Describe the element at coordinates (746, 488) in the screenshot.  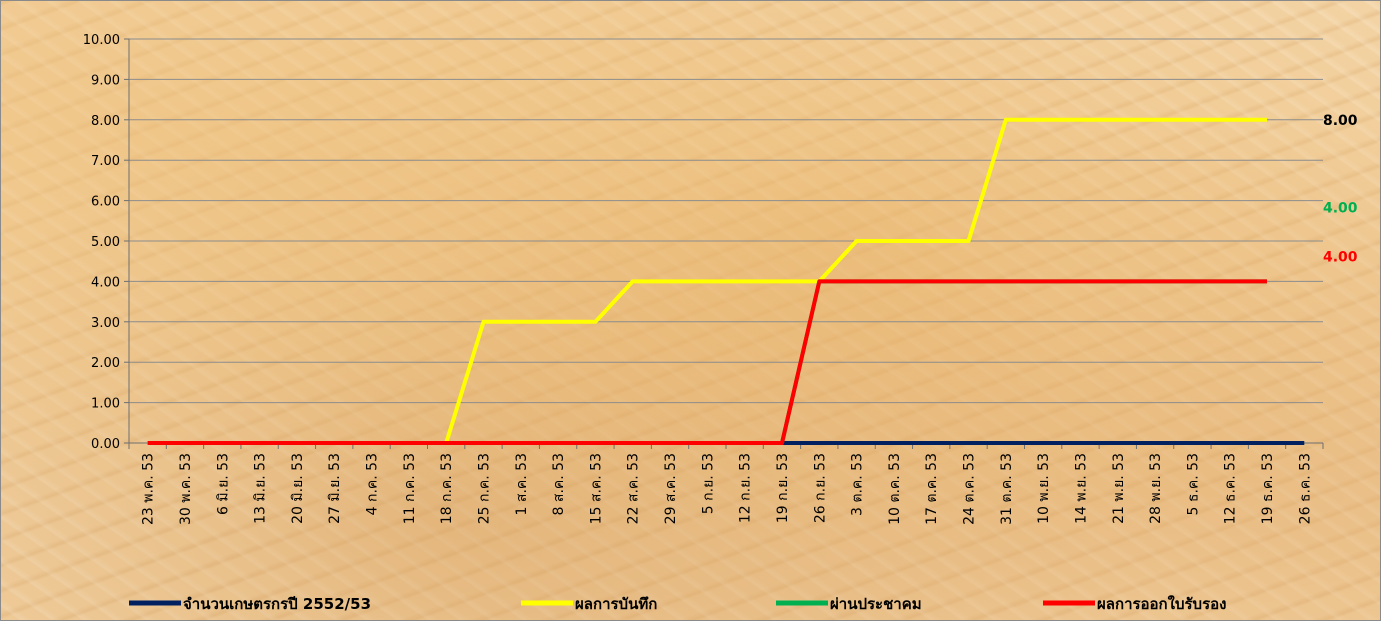
I see `x-tick-label: 12 ก.ย. 53` at that location.